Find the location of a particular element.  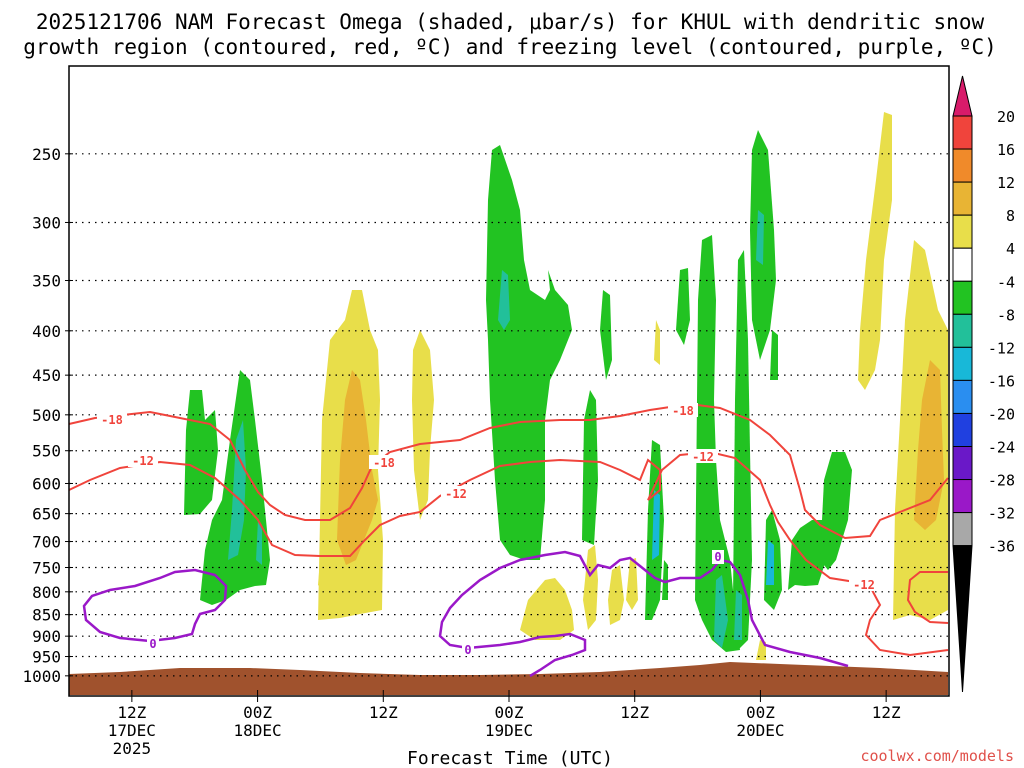

colorbar-label: -24 is located at coordinates (1001, 448).